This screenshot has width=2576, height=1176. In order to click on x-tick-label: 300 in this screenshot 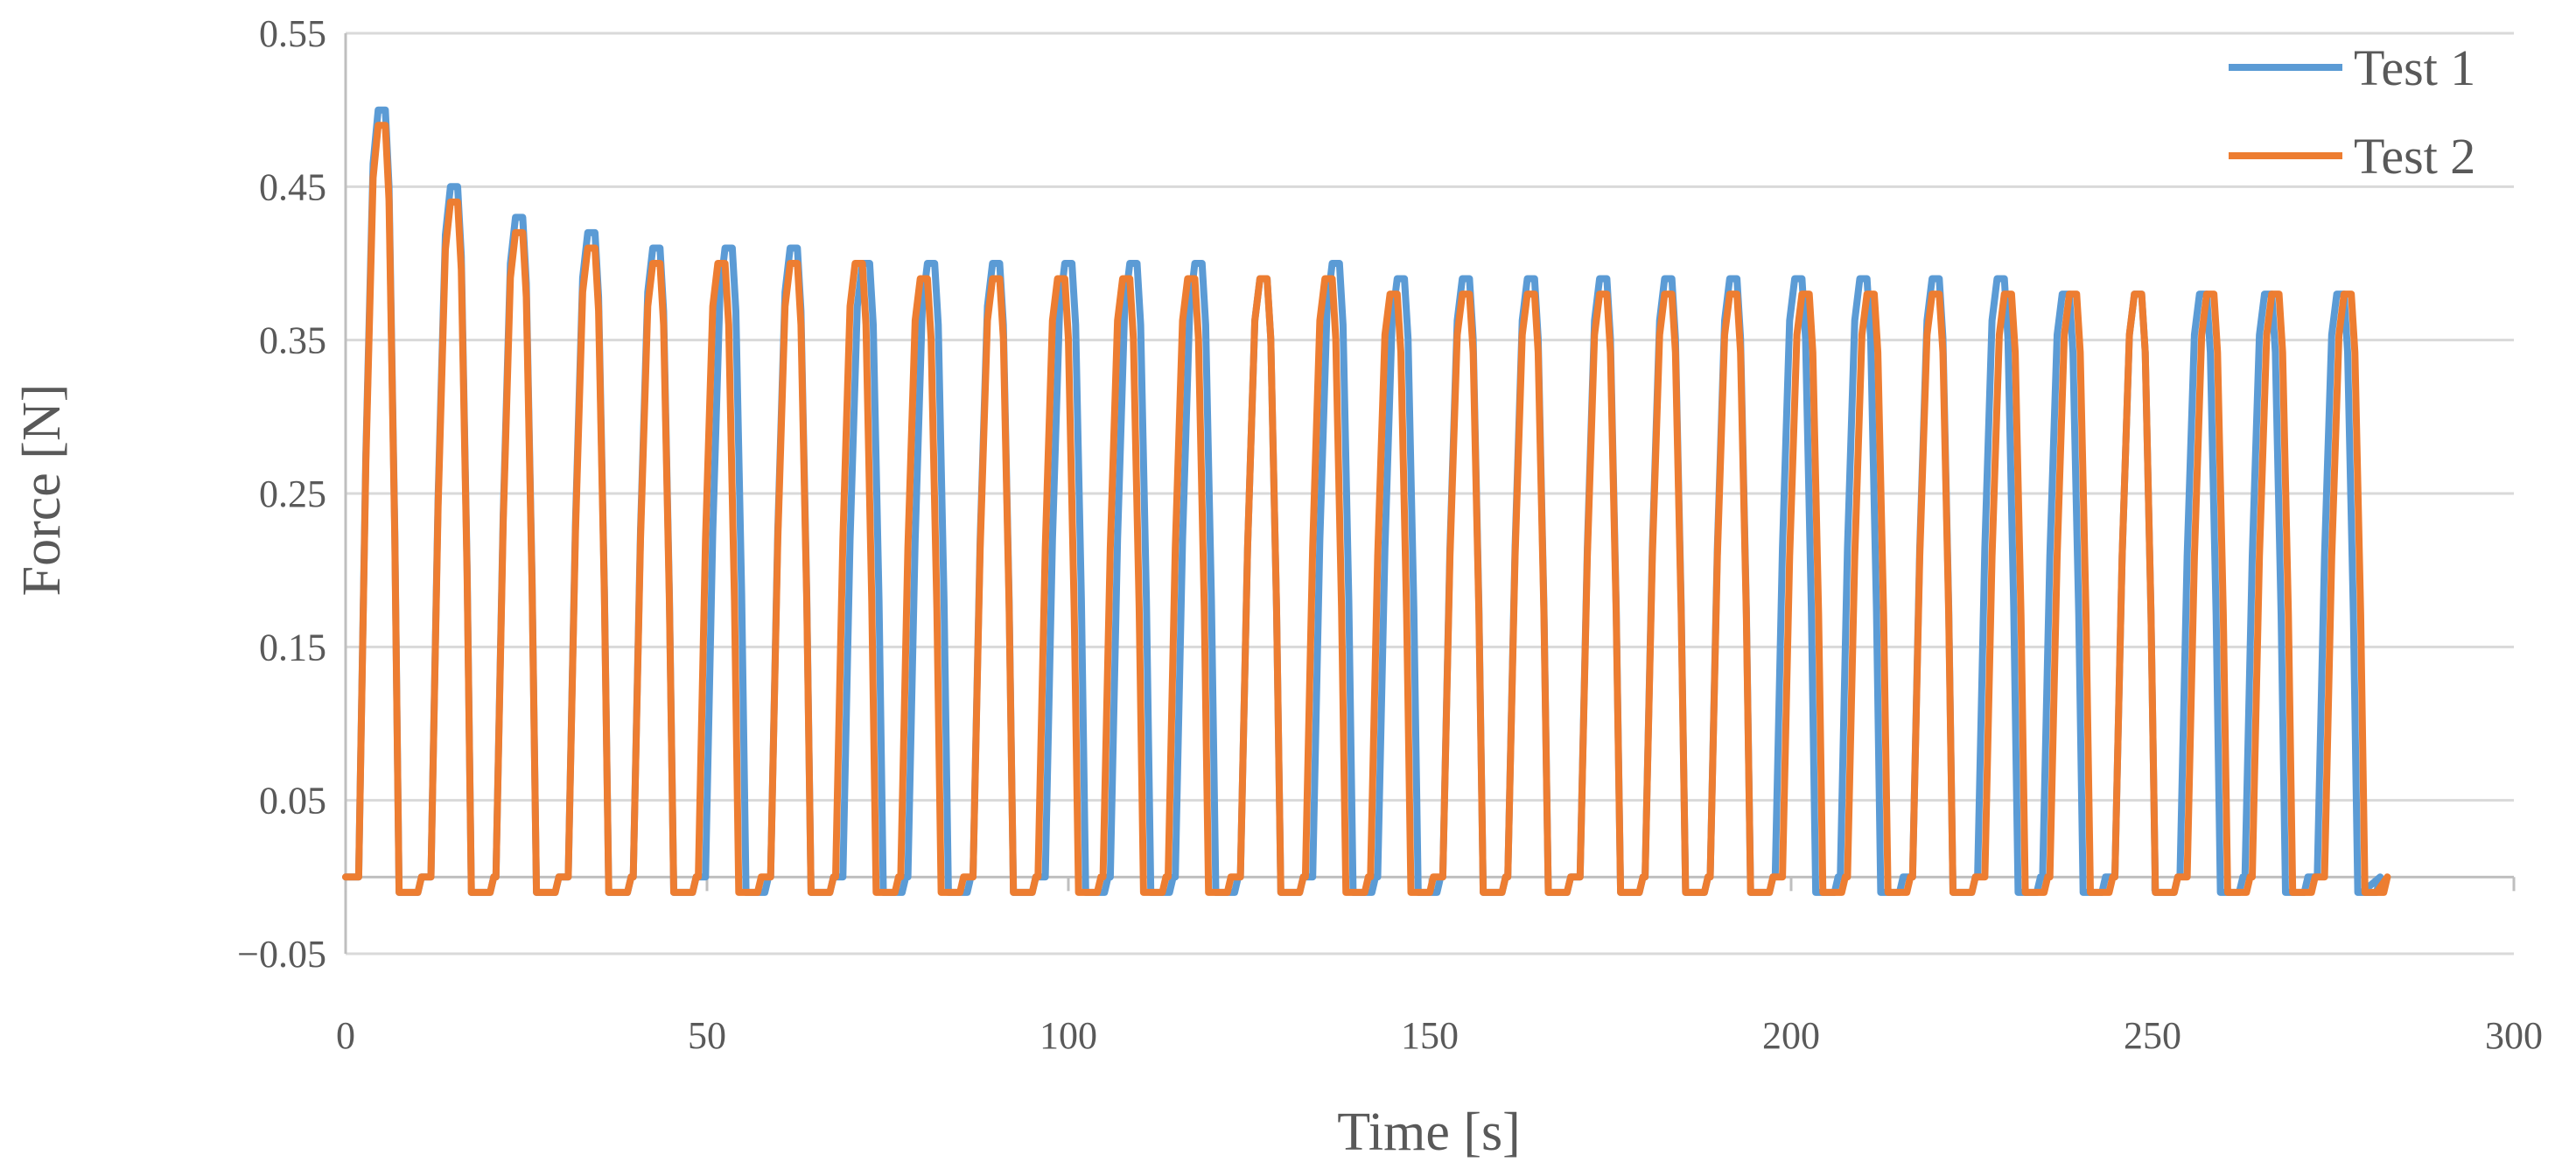, I will do `click(2514, 1035)`.